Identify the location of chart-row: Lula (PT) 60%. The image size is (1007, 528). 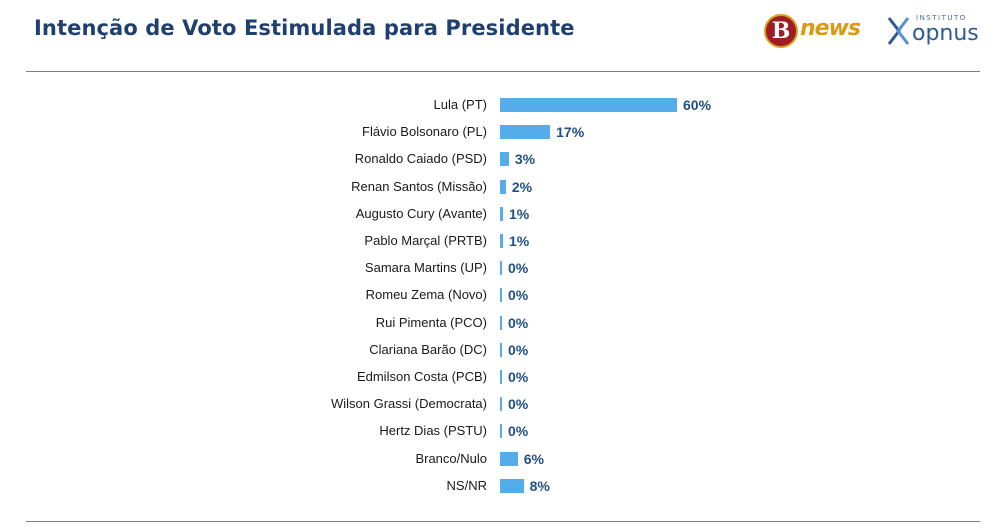
(503, 105).